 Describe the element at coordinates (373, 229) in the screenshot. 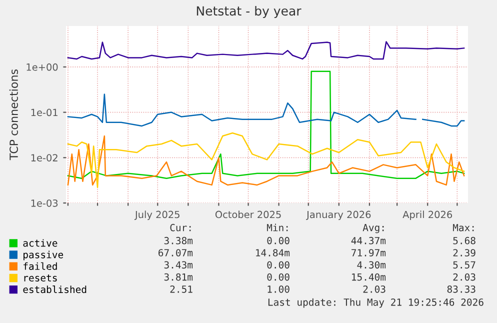

I see `text: Avg:` at that location.